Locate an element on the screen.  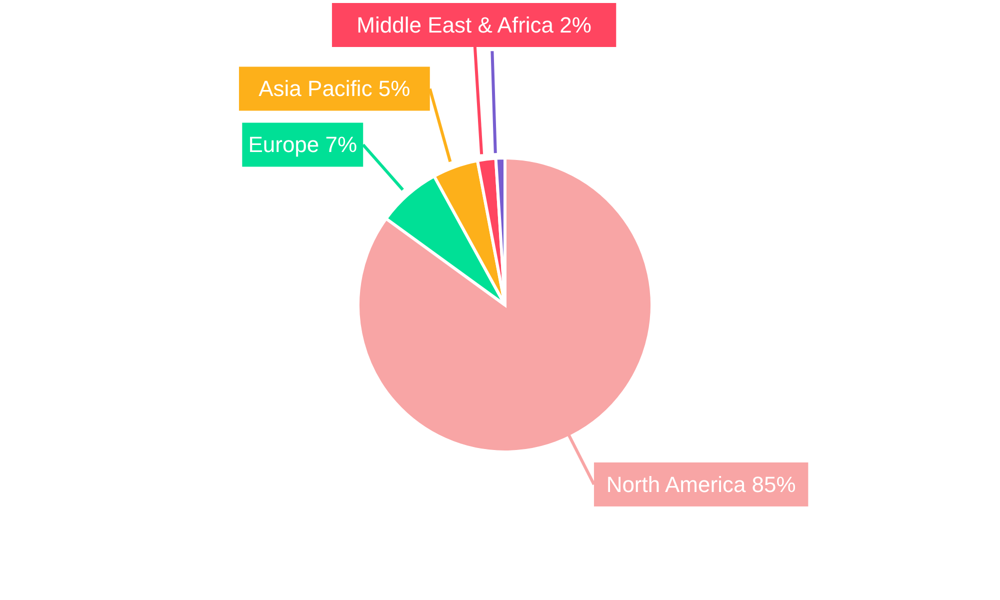
slice-label: North America 85% is located at coordinates (701, 484).